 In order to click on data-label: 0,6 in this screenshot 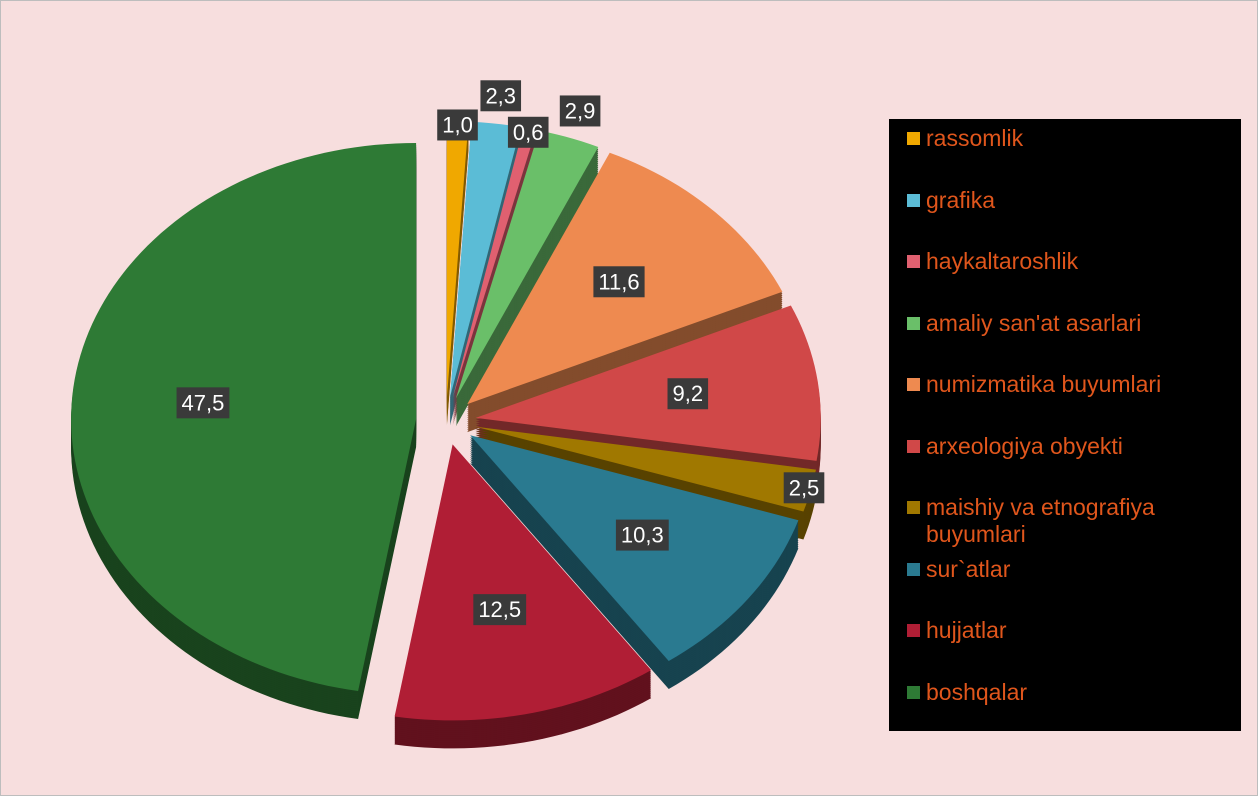, I will do `click(528, 132)`.